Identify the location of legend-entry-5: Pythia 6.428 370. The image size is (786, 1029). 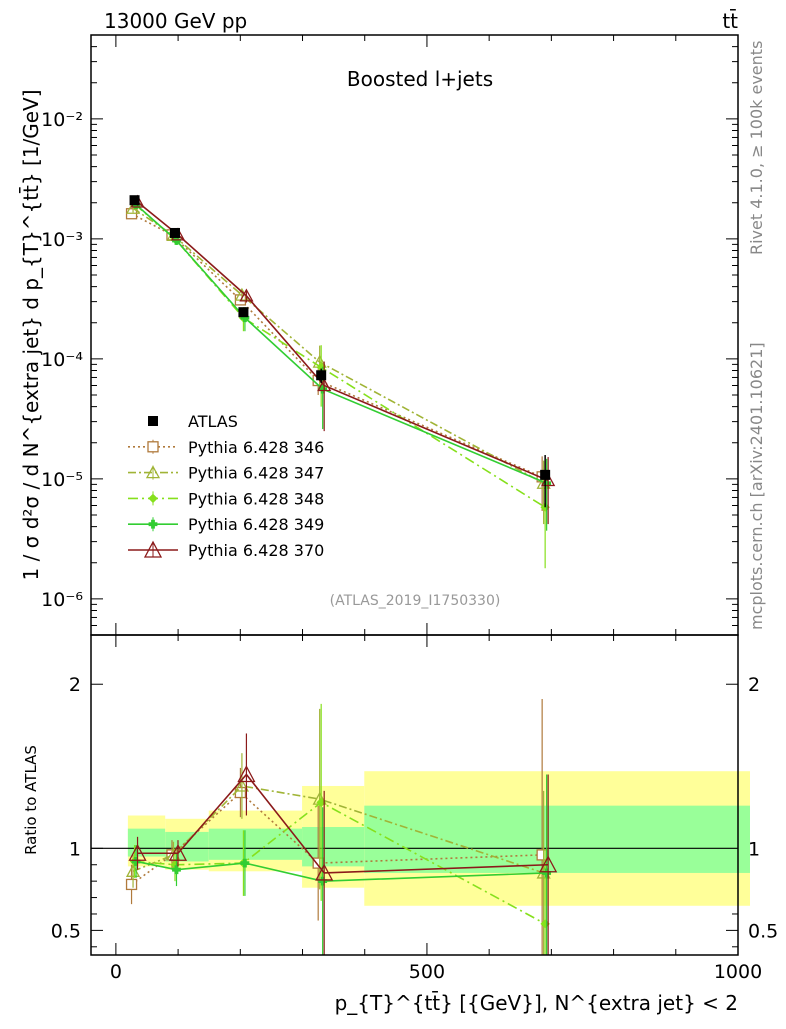
(226, 550).